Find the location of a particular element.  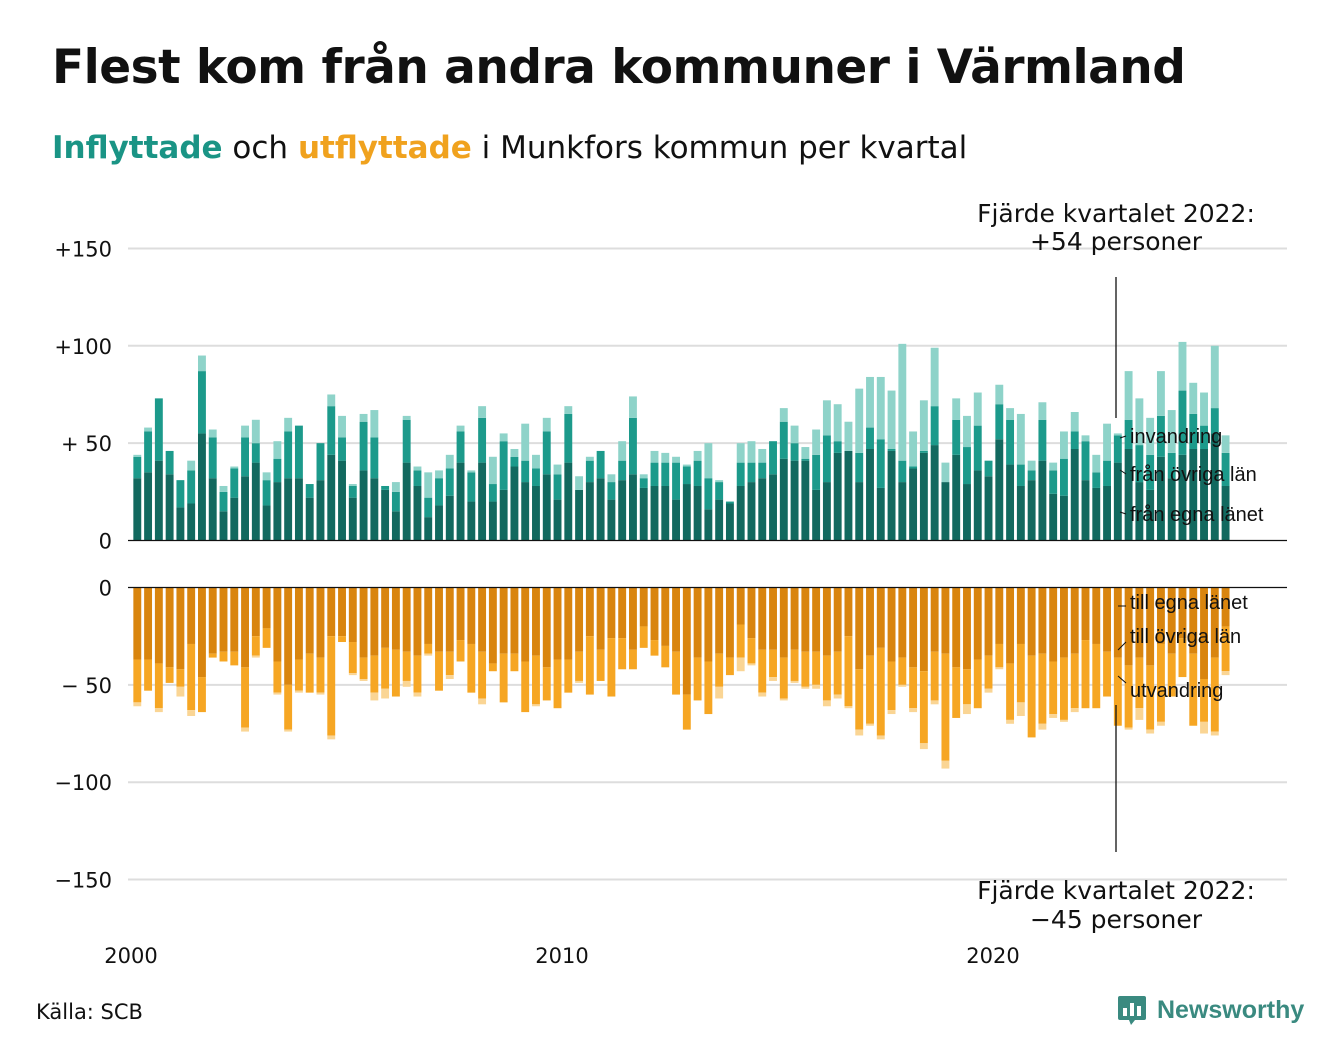

series-label-in: från övriga län is located at coordinates (1193, 475).